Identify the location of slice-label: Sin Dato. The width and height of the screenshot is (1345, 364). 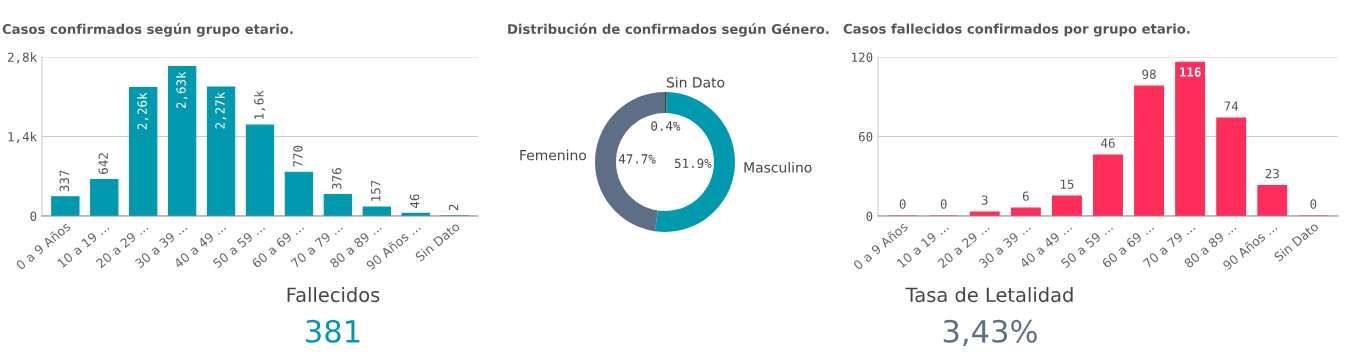
(695, 82).